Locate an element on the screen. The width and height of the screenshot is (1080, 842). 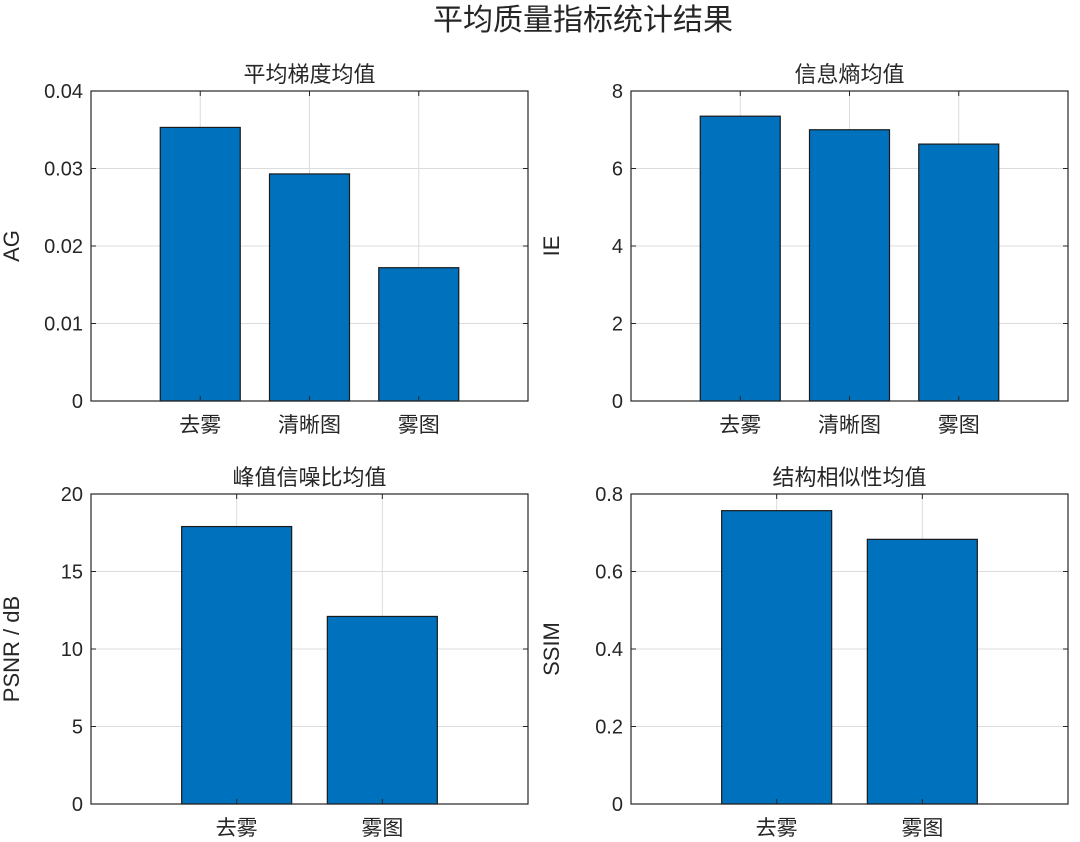
y-tick-label: 0.2 is located at coordinates (609, 728).